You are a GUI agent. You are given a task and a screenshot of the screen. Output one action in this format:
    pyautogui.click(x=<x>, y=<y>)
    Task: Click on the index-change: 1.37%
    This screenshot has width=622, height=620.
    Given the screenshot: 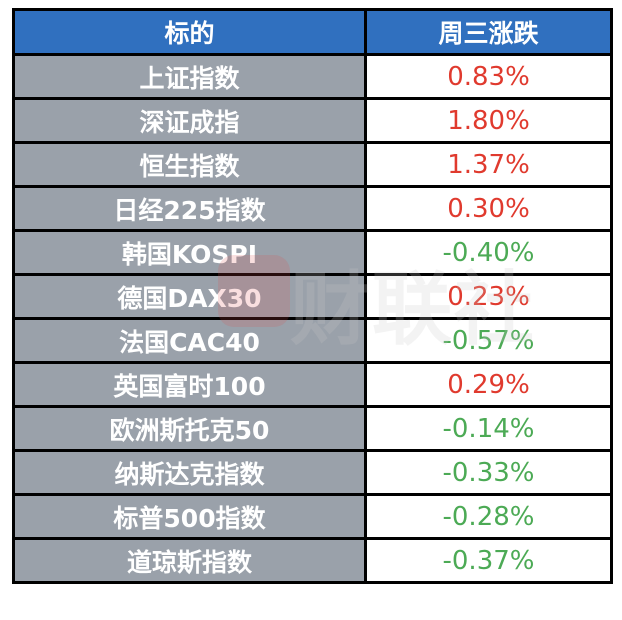 What is the action you would take?
    pyautogui.click(x=488, y=164)
    